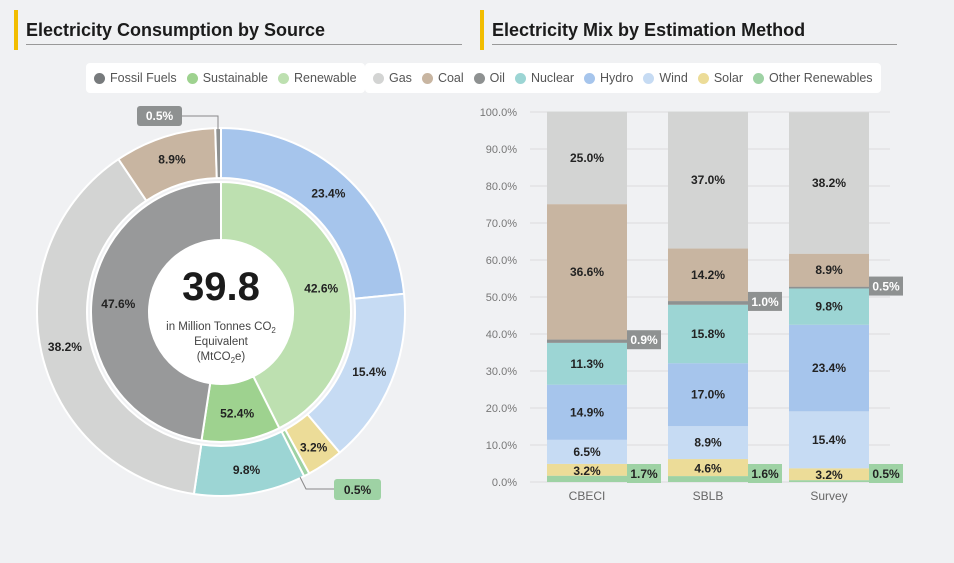 This screenshot has width=954, height=563. Describe the element at coordinates (728, 78) in the screenshot. I see `legend-label: Solar` at that location.